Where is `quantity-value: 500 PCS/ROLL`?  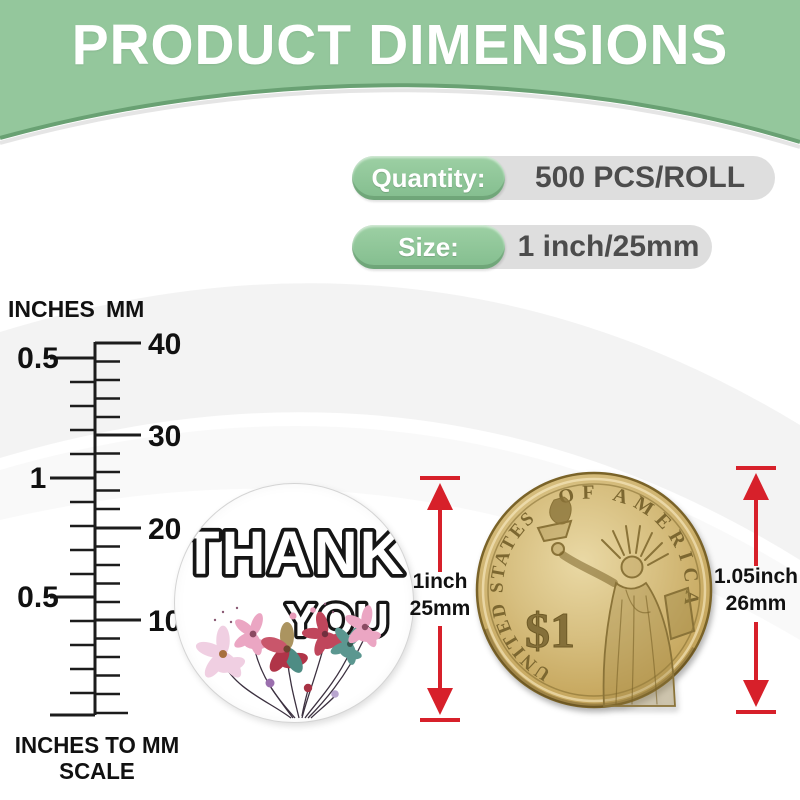
quantity-value: 500 PCS/ROLL is located at coordinates (640, 177).